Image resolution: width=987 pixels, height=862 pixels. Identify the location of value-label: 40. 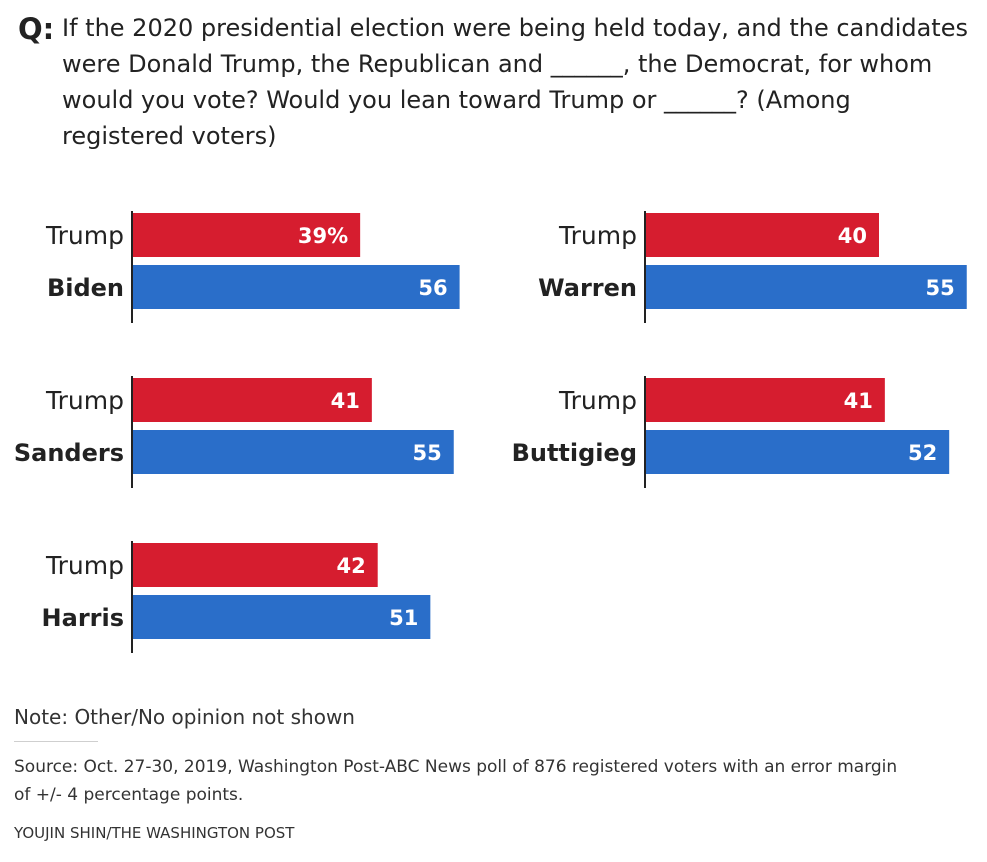
(852, 236).